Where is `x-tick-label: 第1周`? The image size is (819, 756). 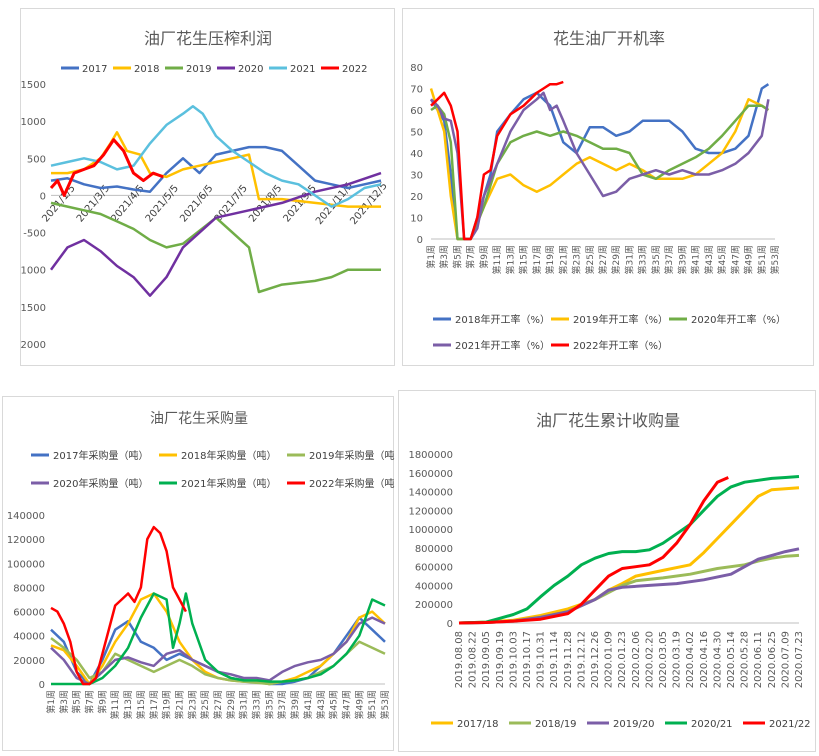
x-tick-label: 第1周 is located at coordinates (431, 257).